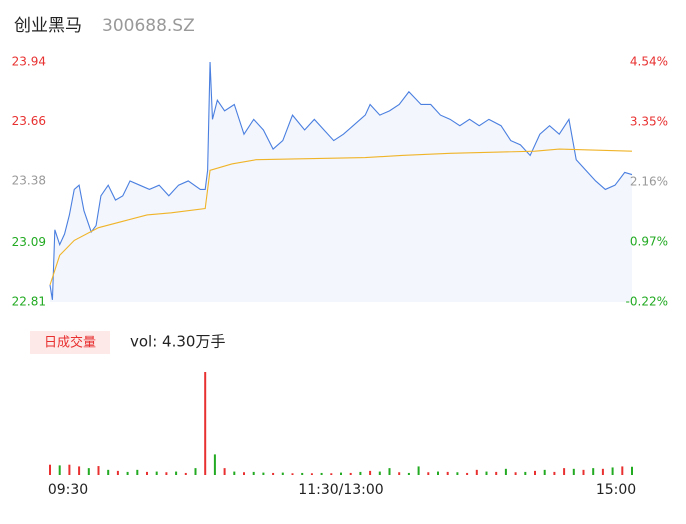 Image resolution: width=686 pixels, height=524 pixels. I want to click on stock-name: 创业黑马, so click(48, 26).